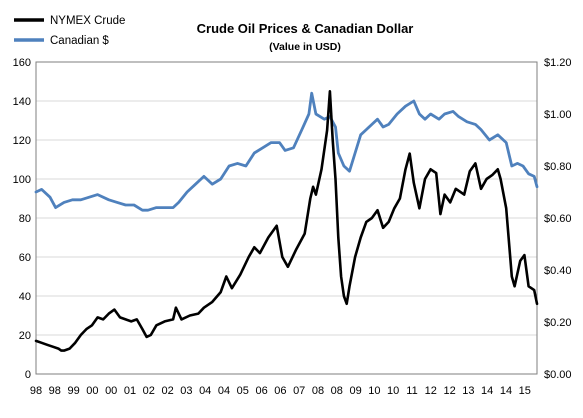 The image size is (583, 418). I want to click on x-tick-label: 09, so click(355, 391).